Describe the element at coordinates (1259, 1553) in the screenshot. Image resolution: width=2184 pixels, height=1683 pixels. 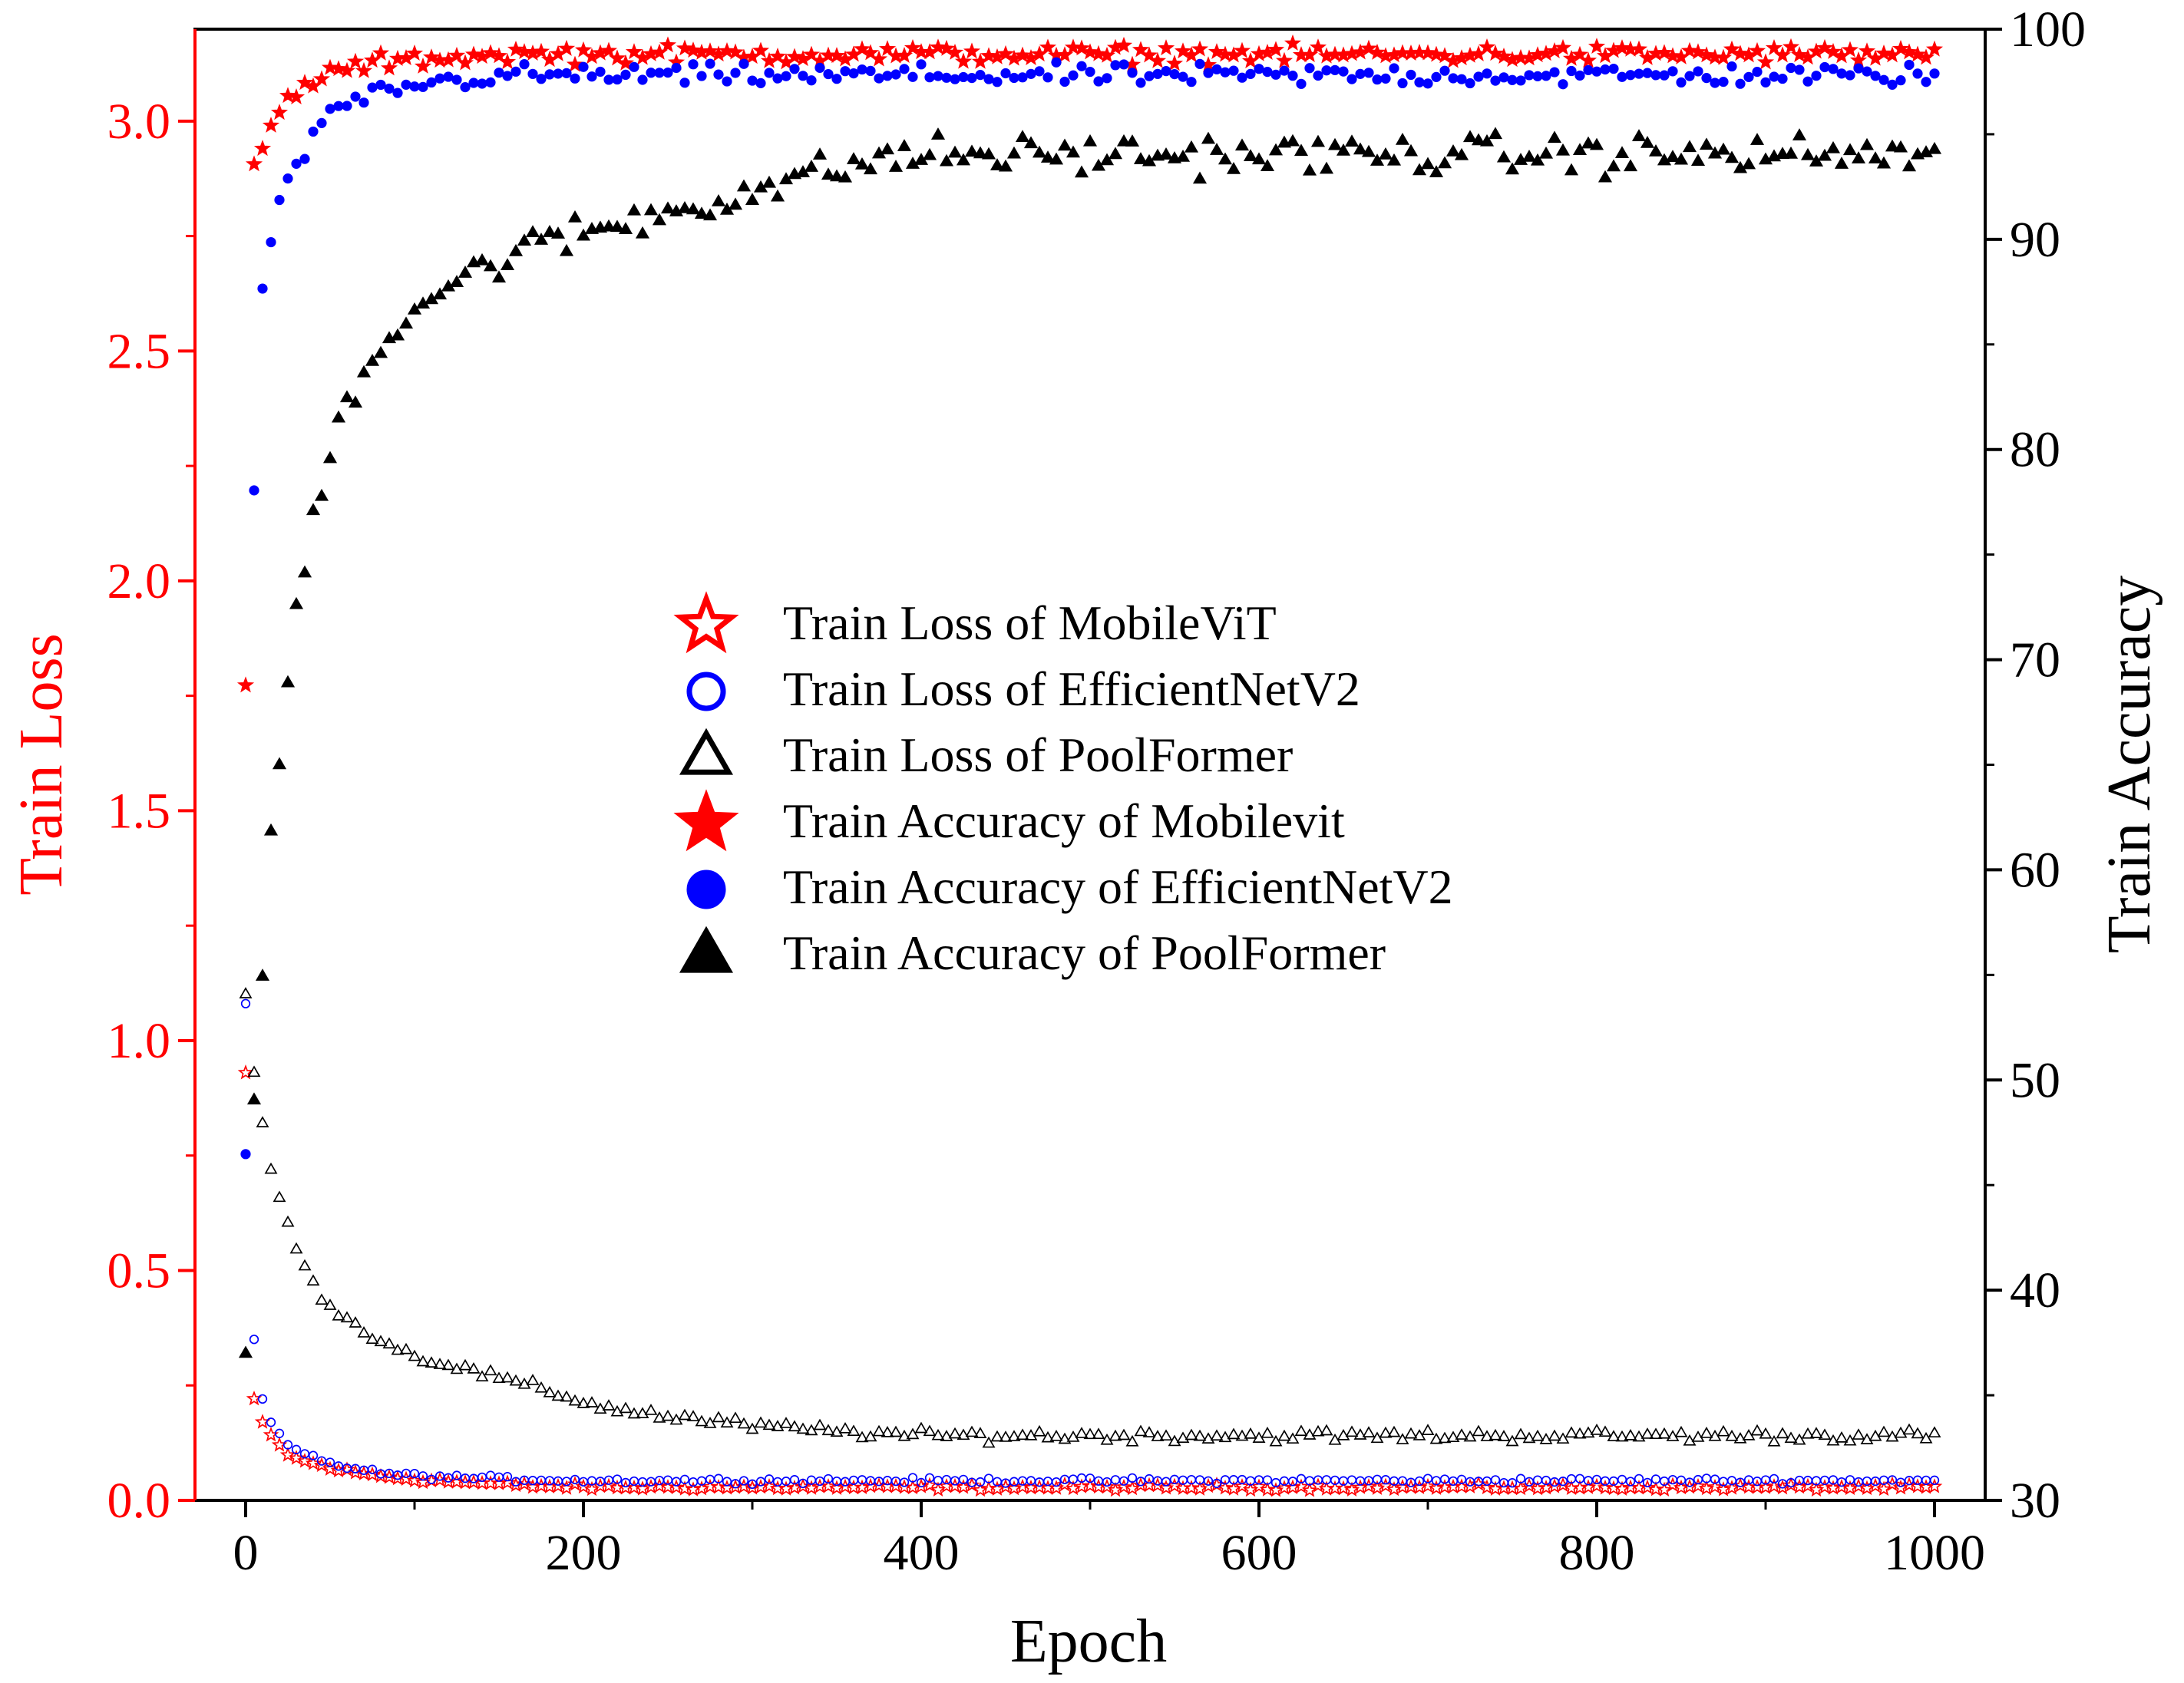
I see `x-tick-label: 600` at that location.